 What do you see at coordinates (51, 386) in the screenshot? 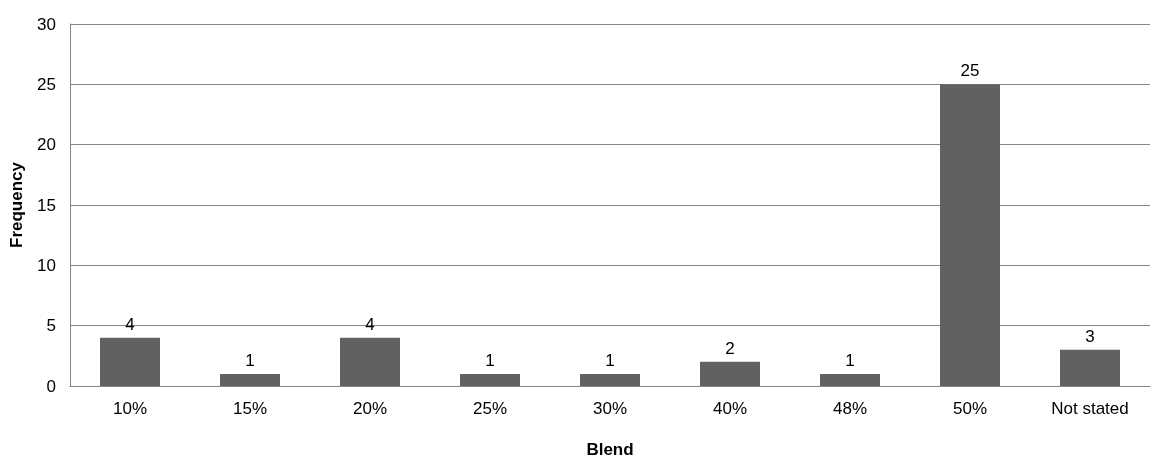
I see `y-tick-label: 0` at bounding box center [51, 386].